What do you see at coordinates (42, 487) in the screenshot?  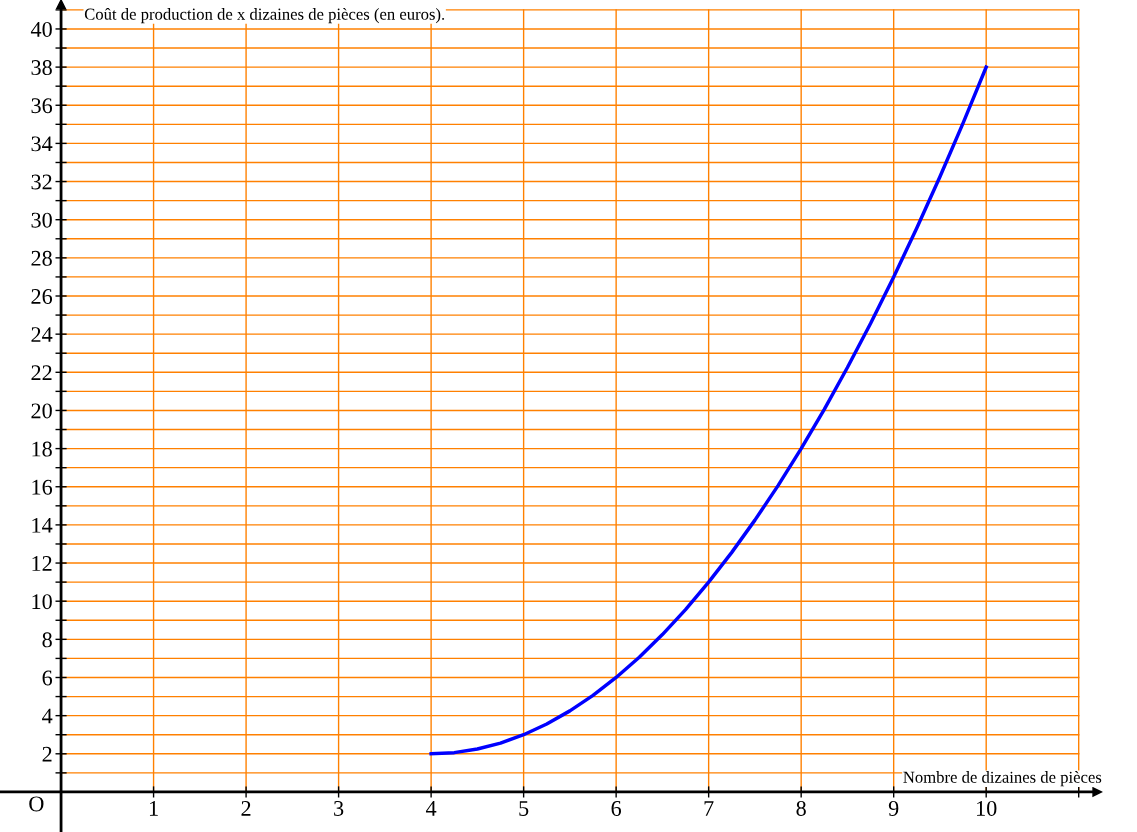 I see `y-tick-label: 16` at bounding box center [42, 487].